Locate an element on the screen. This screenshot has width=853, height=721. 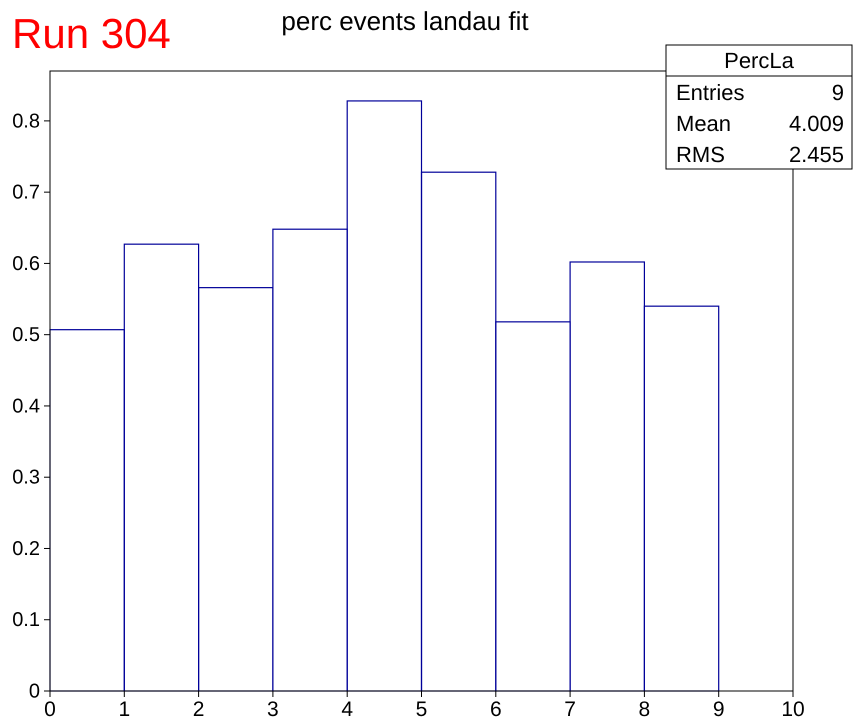
x-tick-label: 9 is located at coordinates (718, 709).